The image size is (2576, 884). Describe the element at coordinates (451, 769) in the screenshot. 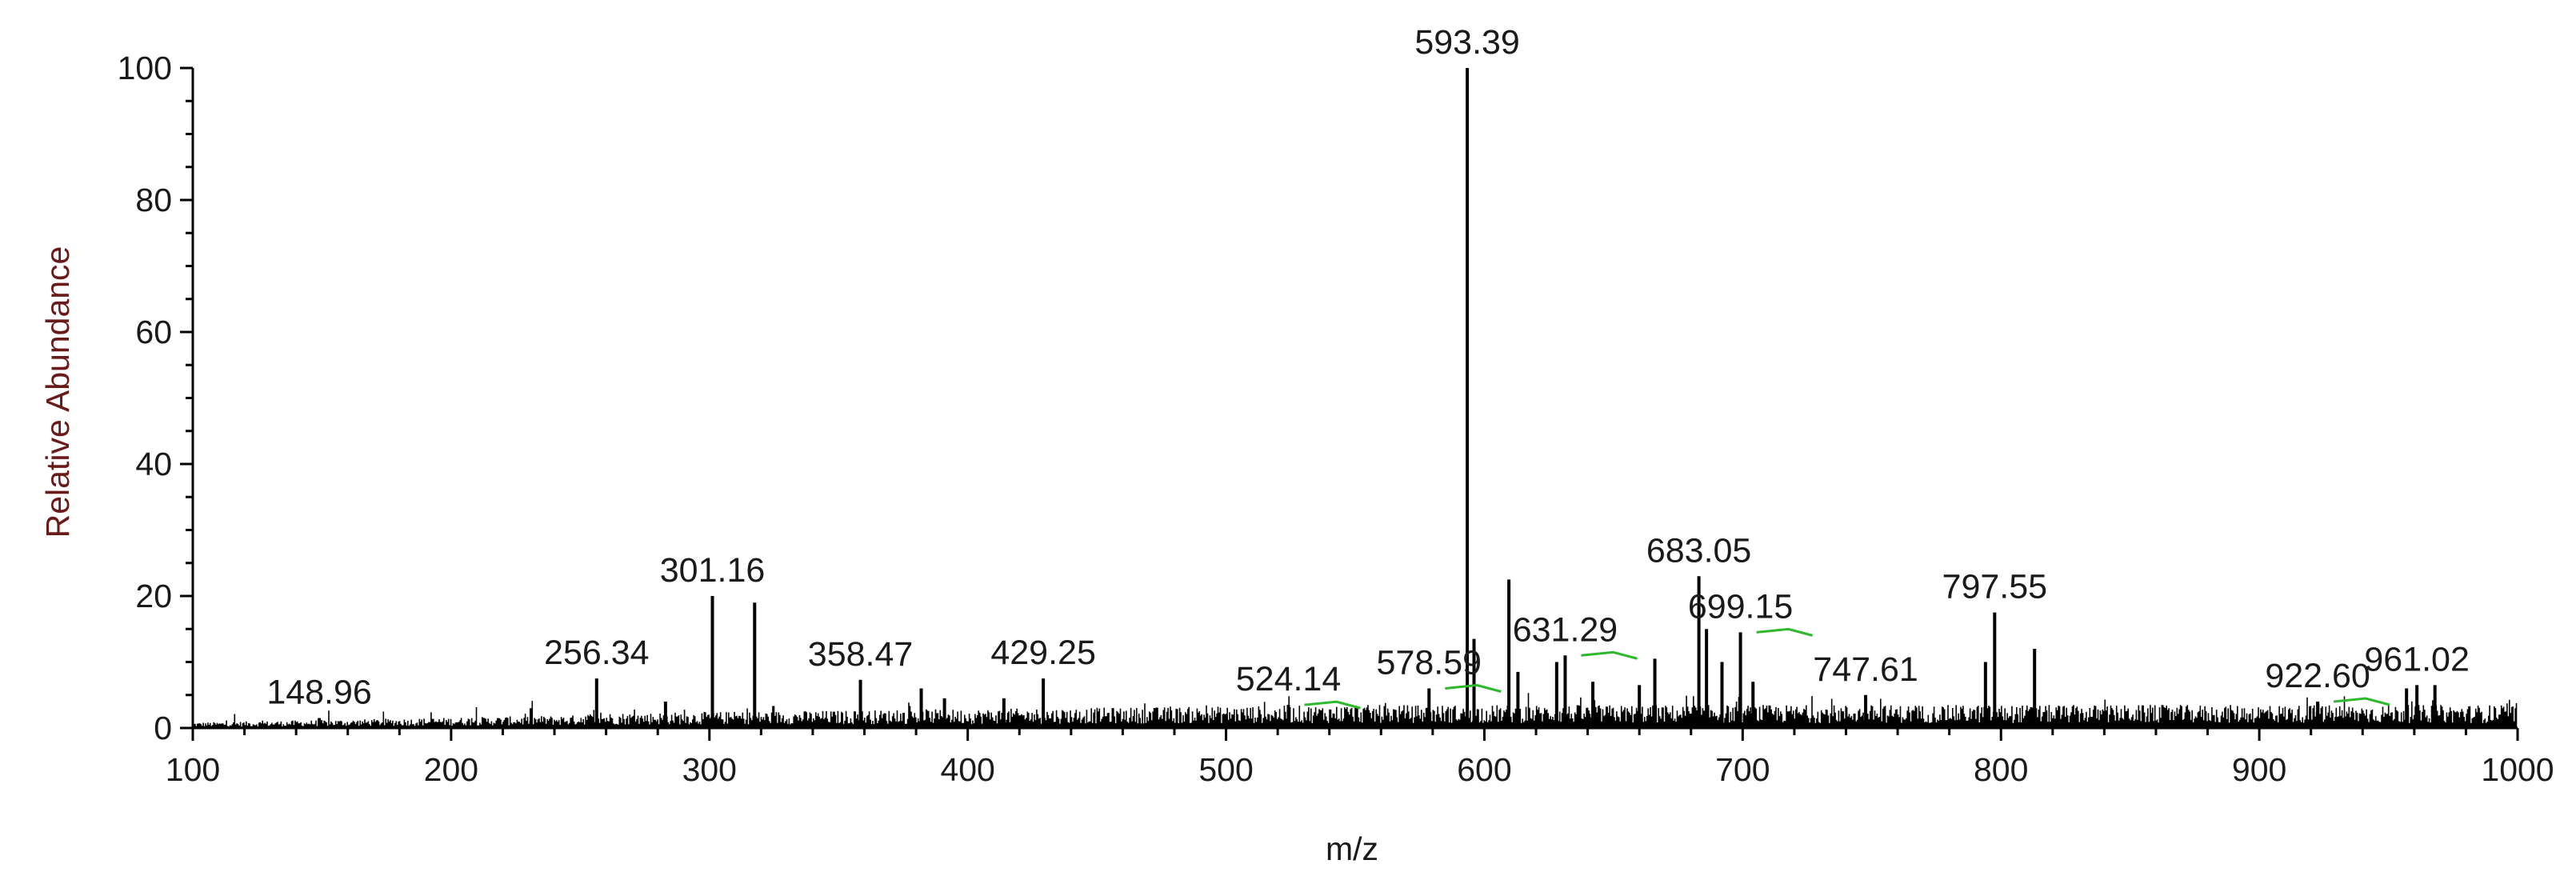

I see `x-tick-label: 200` at that location.